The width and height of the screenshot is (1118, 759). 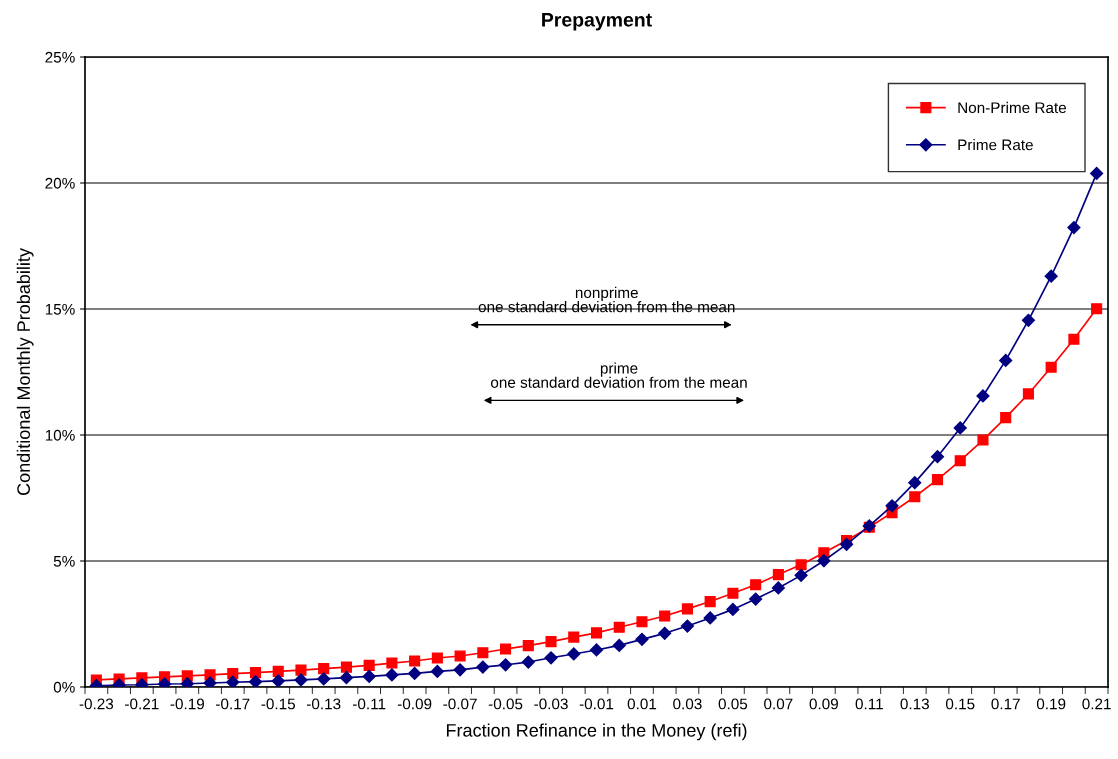 What do you see at coordinates (60, 435) in the screenshot?
I see `y-tick-label: 10%` at bounding box center [60, 435].